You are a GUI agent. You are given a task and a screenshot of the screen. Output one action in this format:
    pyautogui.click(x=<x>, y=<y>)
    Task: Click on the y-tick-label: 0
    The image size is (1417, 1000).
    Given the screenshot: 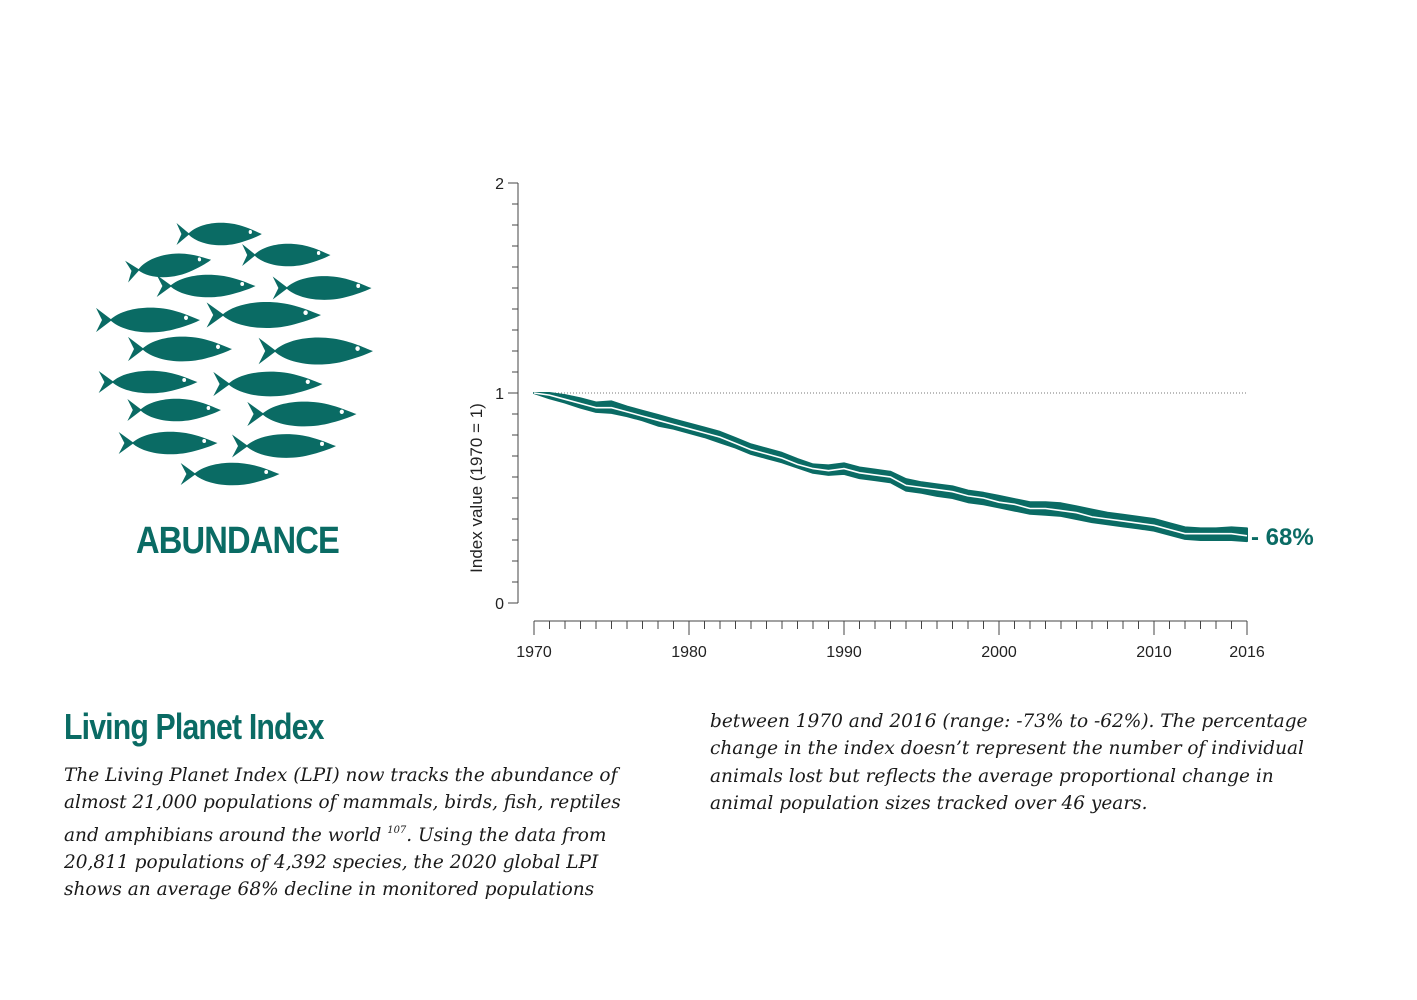 What is the action you would take?
    pyautogui.click(x=499, y=604)
    